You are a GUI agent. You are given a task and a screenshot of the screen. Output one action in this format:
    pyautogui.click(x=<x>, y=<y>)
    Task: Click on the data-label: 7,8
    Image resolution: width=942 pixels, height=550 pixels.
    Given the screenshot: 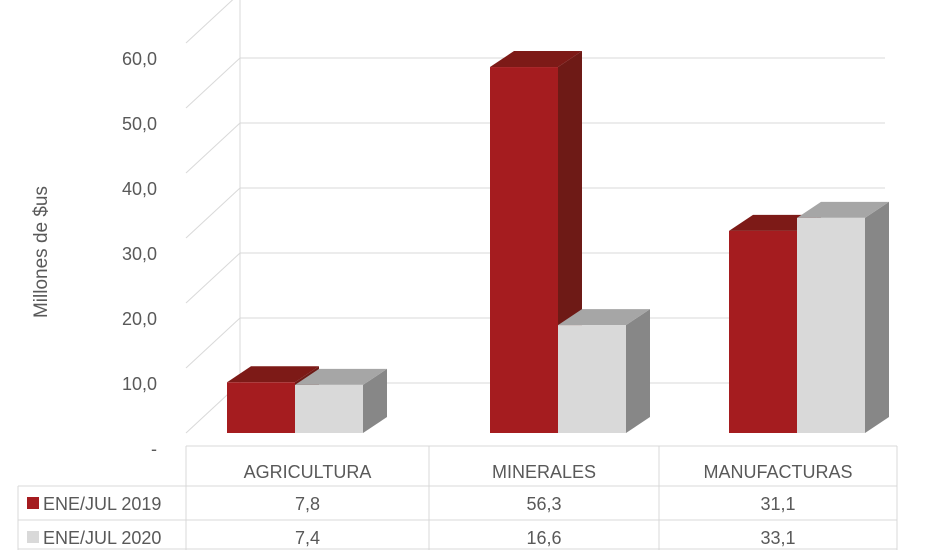 What is the action you would take?
    pyautogui.click(x=307, y=504)
    